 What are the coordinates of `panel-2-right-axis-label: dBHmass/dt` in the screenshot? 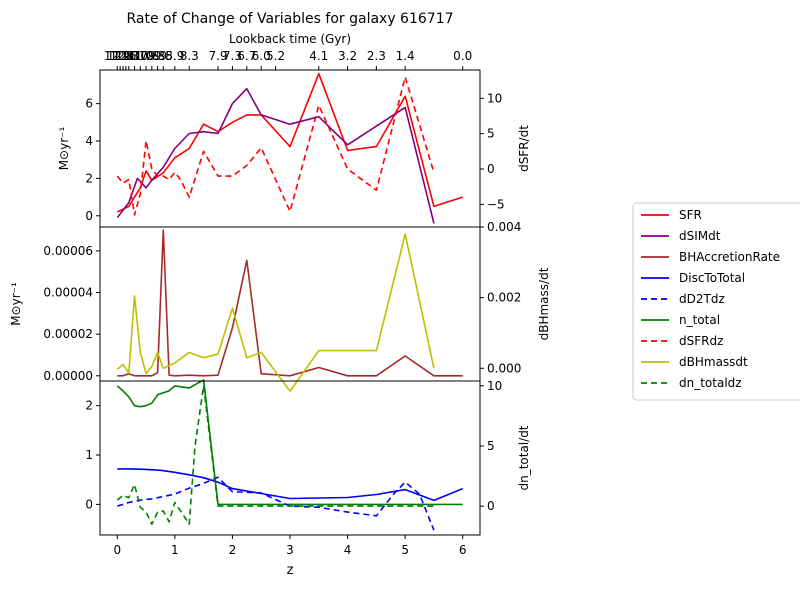 It's located at (544, 303).